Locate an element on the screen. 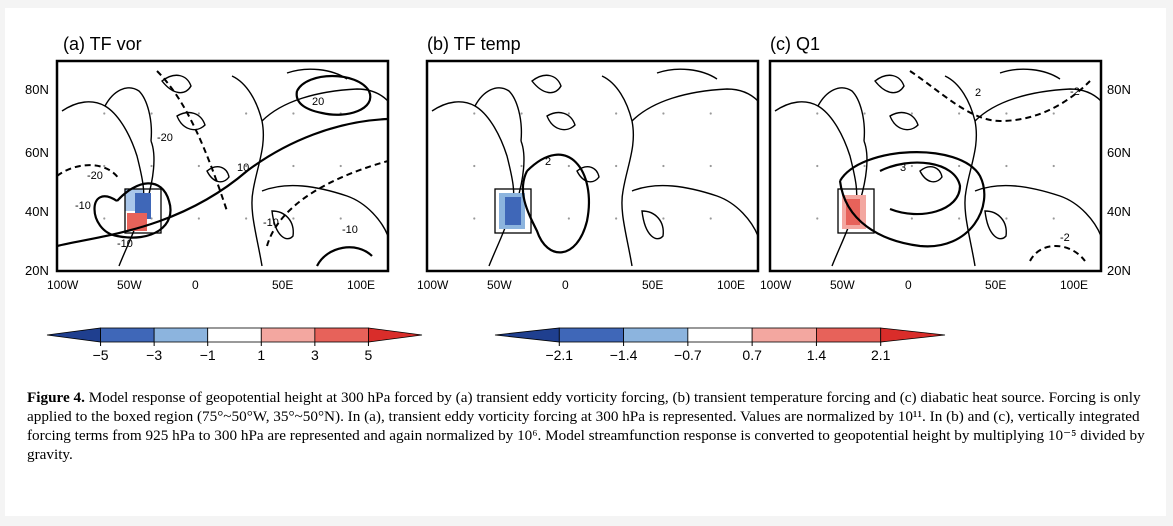 The image size is (1173, 526). lon-label: 50E is located at coordinates (995, 285).